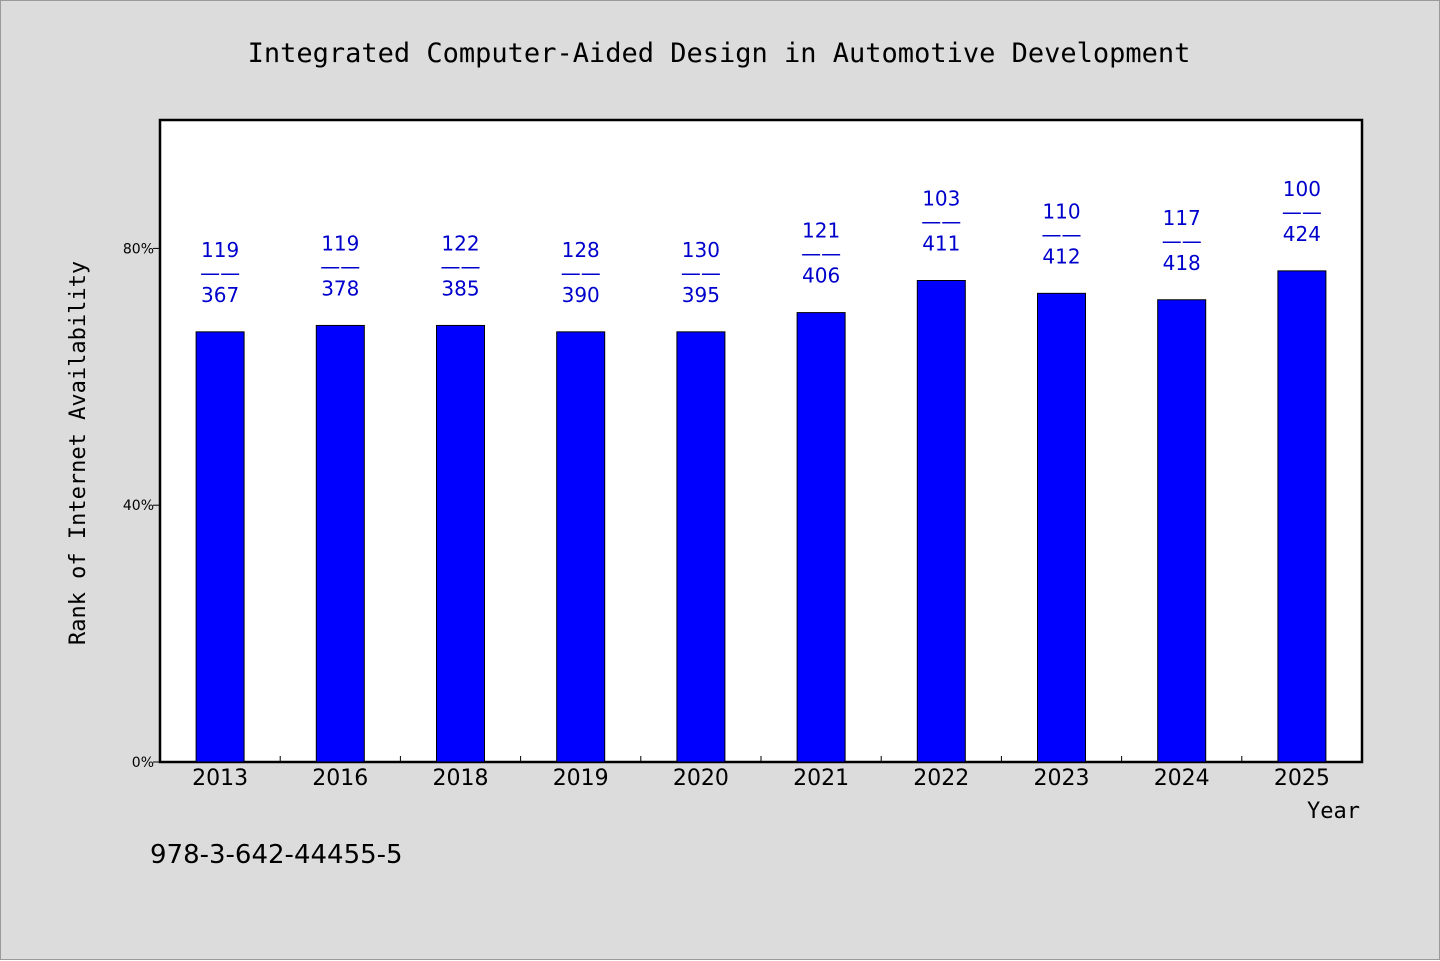  I want to click on bar-label-denominator: 378, so click(340, 288).